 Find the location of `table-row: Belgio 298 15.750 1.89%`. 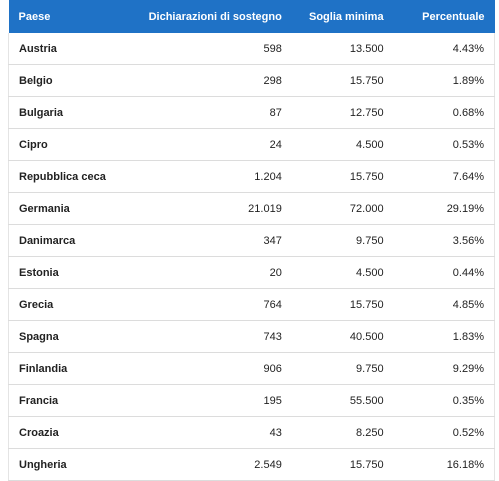

table-row: Belgio 298 15.750 1.89% is located at coordinates (251, 80).